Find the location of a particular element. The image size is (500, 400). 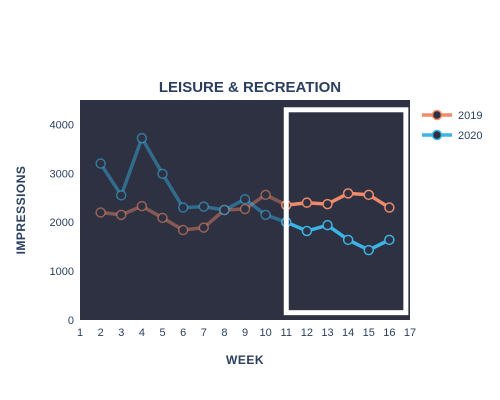

legend-label: 2019 is located at coordinates (470, 116).